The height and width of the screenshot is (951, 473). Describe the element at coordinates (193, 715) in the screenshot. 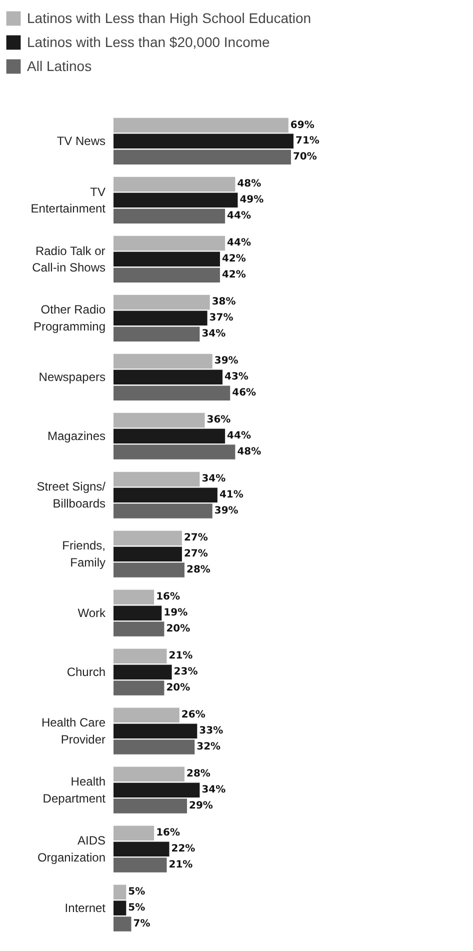

I see `data-label: 26%` at that location.